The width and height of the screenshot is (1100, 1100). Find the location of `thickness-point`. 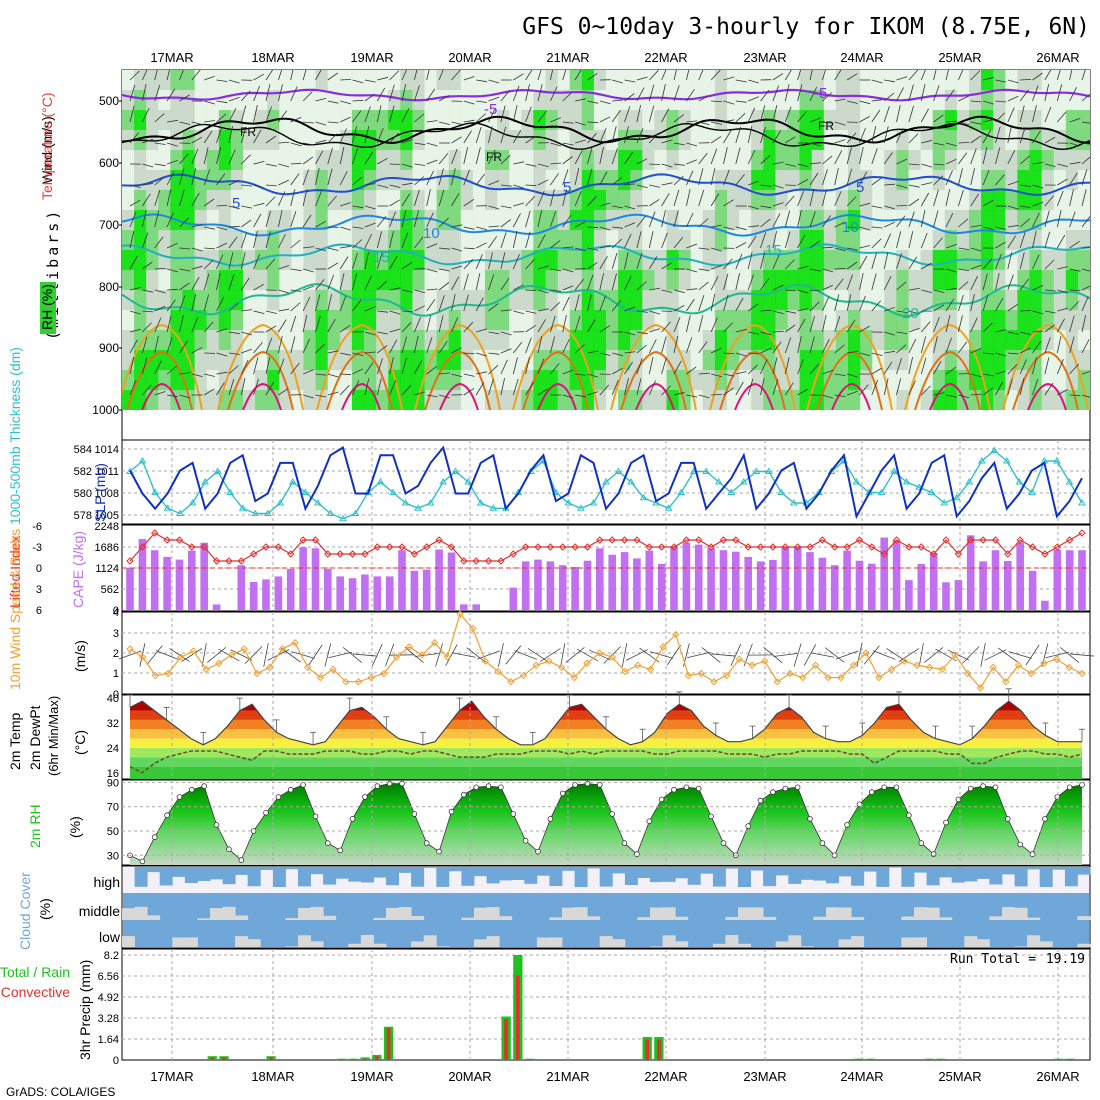

thickness-point is located at coordinates (305, 491).